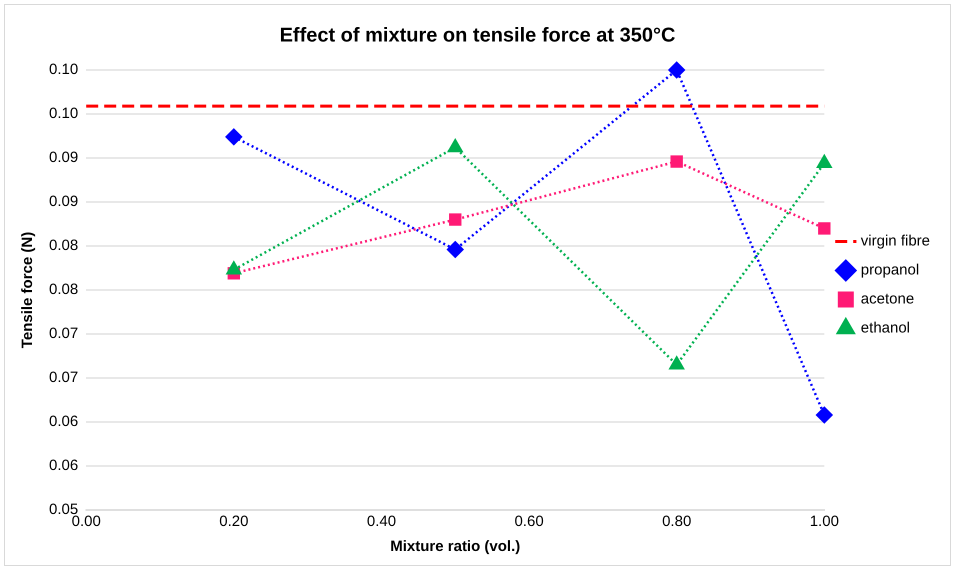 This screenshot has width=955, height=570. I want to click on x-tick-label: 0.60, so click(529, 521).